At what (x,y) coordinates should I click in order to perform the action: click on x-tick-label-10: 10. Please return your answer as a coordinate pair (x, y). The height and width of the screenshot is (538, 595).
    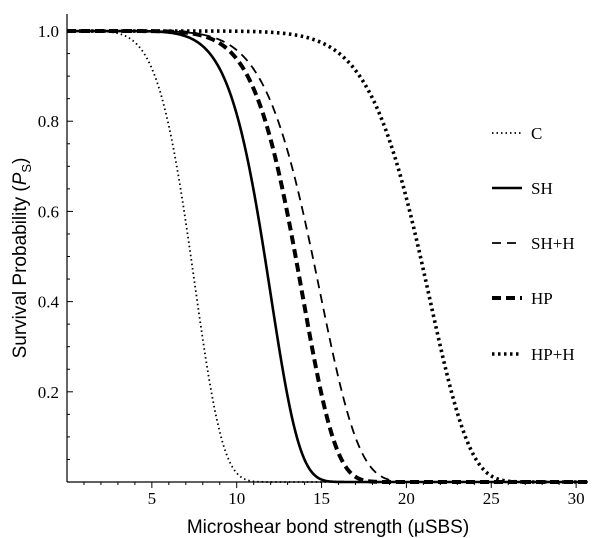
    Looking at the image, I should click on (236, 498).